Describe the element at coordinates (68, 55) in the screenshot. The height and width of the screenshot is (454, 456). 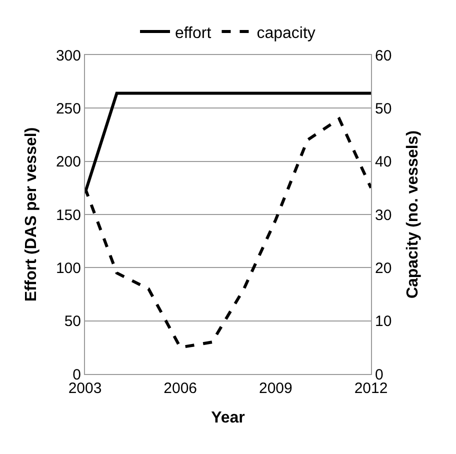
I see `y-tick-label: 300` at that location.